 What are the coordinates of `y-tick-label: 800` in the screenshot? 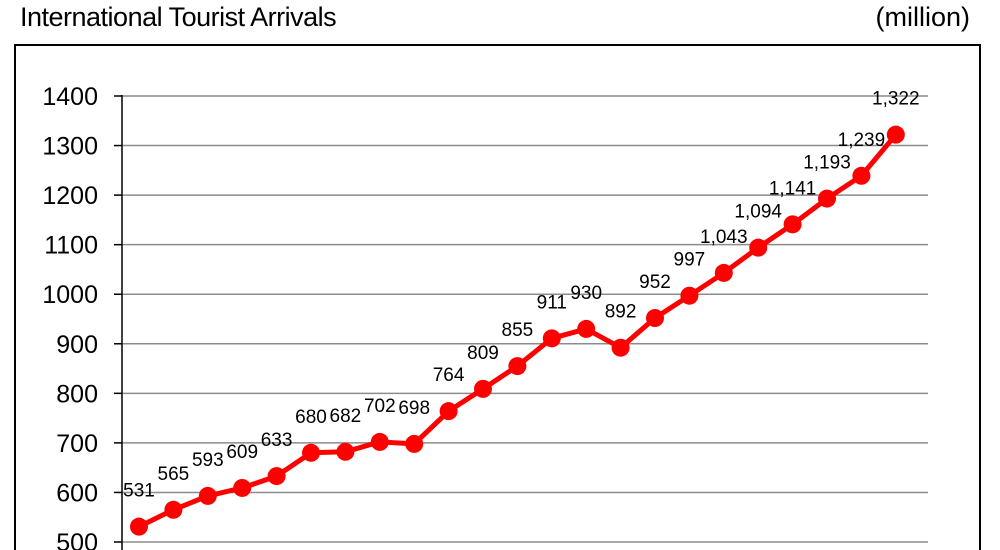 It's located at (77, 394).